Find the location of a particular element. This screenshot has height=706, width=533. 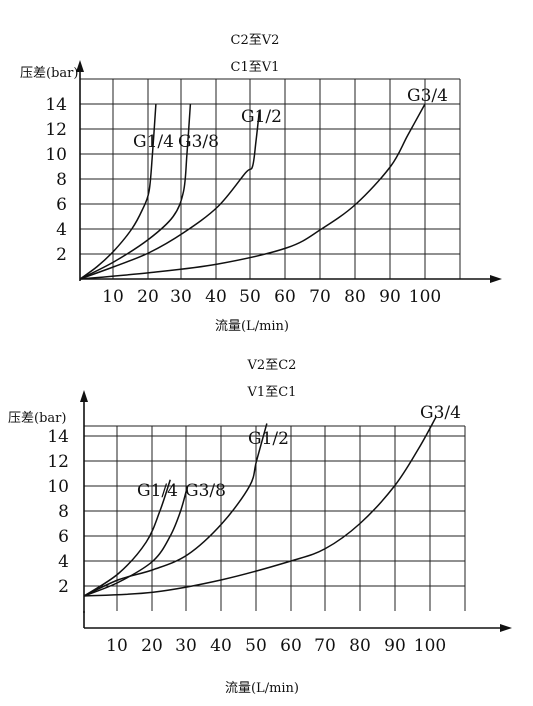

chart-title-line: C2至V2 is located at coordinates (255, 40).